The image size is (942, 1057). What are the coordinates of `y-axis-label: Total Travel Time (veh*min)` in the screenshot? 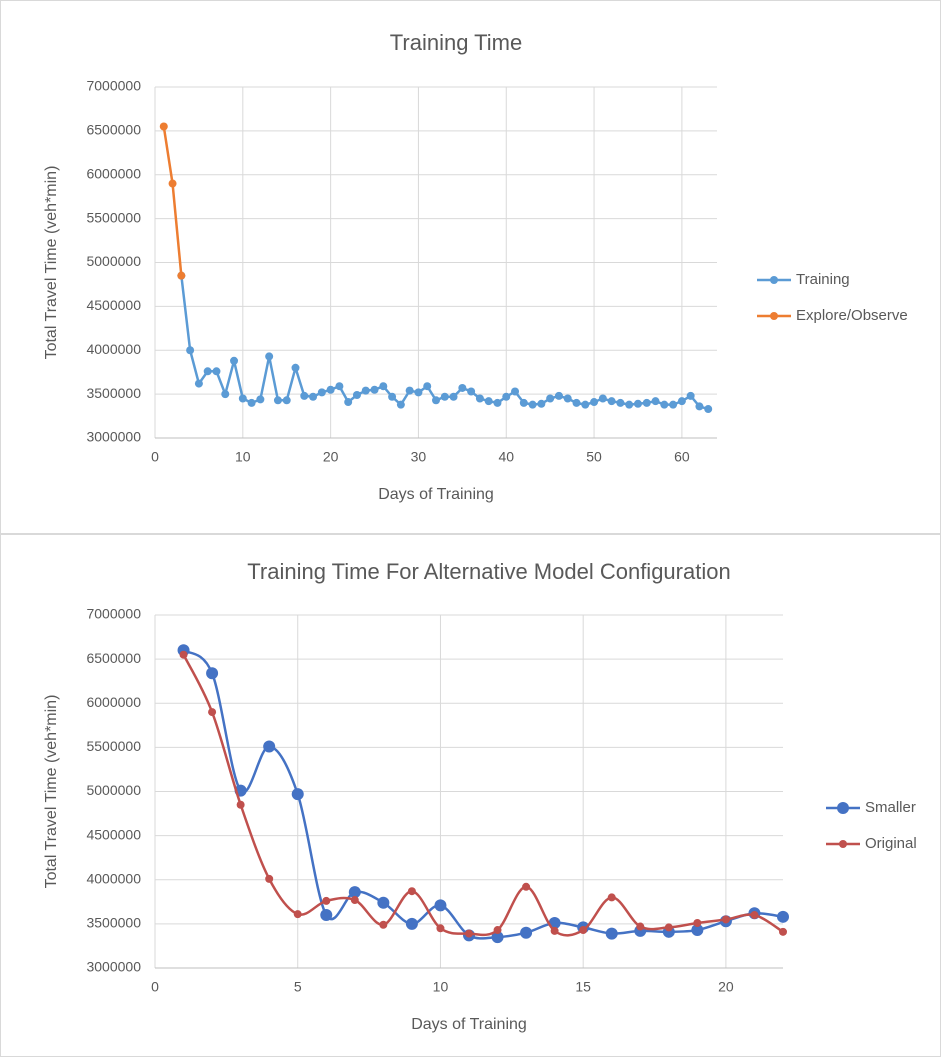 It's located at (51, 263).